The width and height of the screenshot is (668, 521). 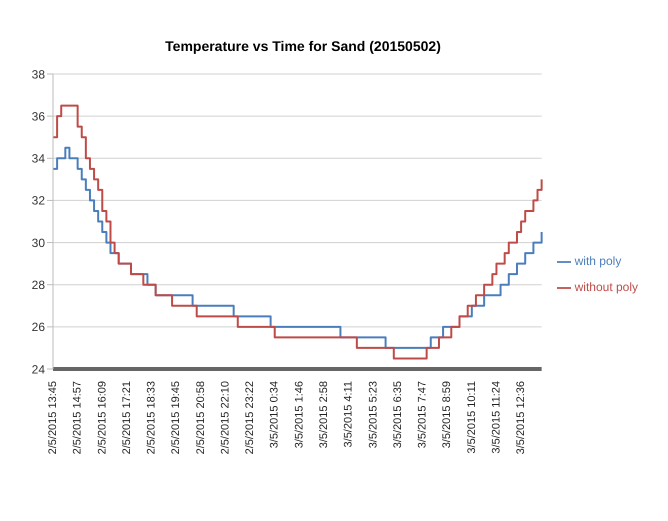 What do you see at coordinates (39, 201) in the screenshot?
I see `y-tick-label: 32` at bounding box center [39, 201].